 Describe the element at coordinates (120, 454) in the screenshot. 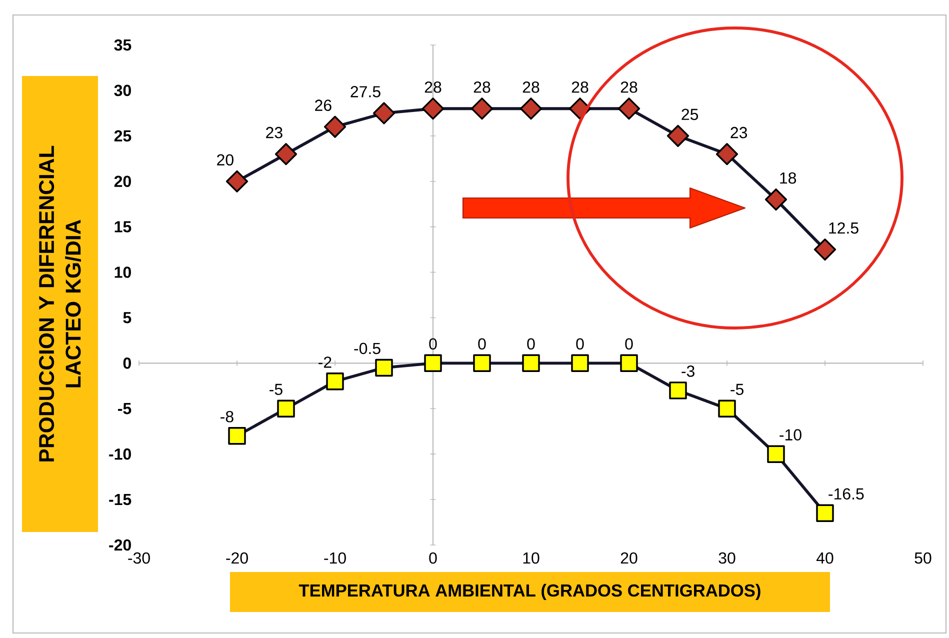

I see `y-tick-label: -10` at that location.